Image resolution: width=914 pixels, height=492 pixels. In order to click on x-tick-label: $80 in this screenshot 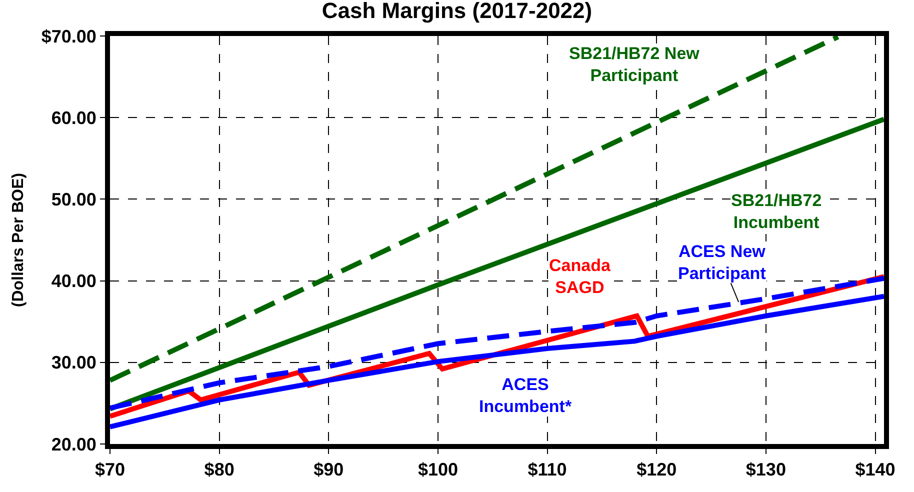, I will do `click(219, 470)`.